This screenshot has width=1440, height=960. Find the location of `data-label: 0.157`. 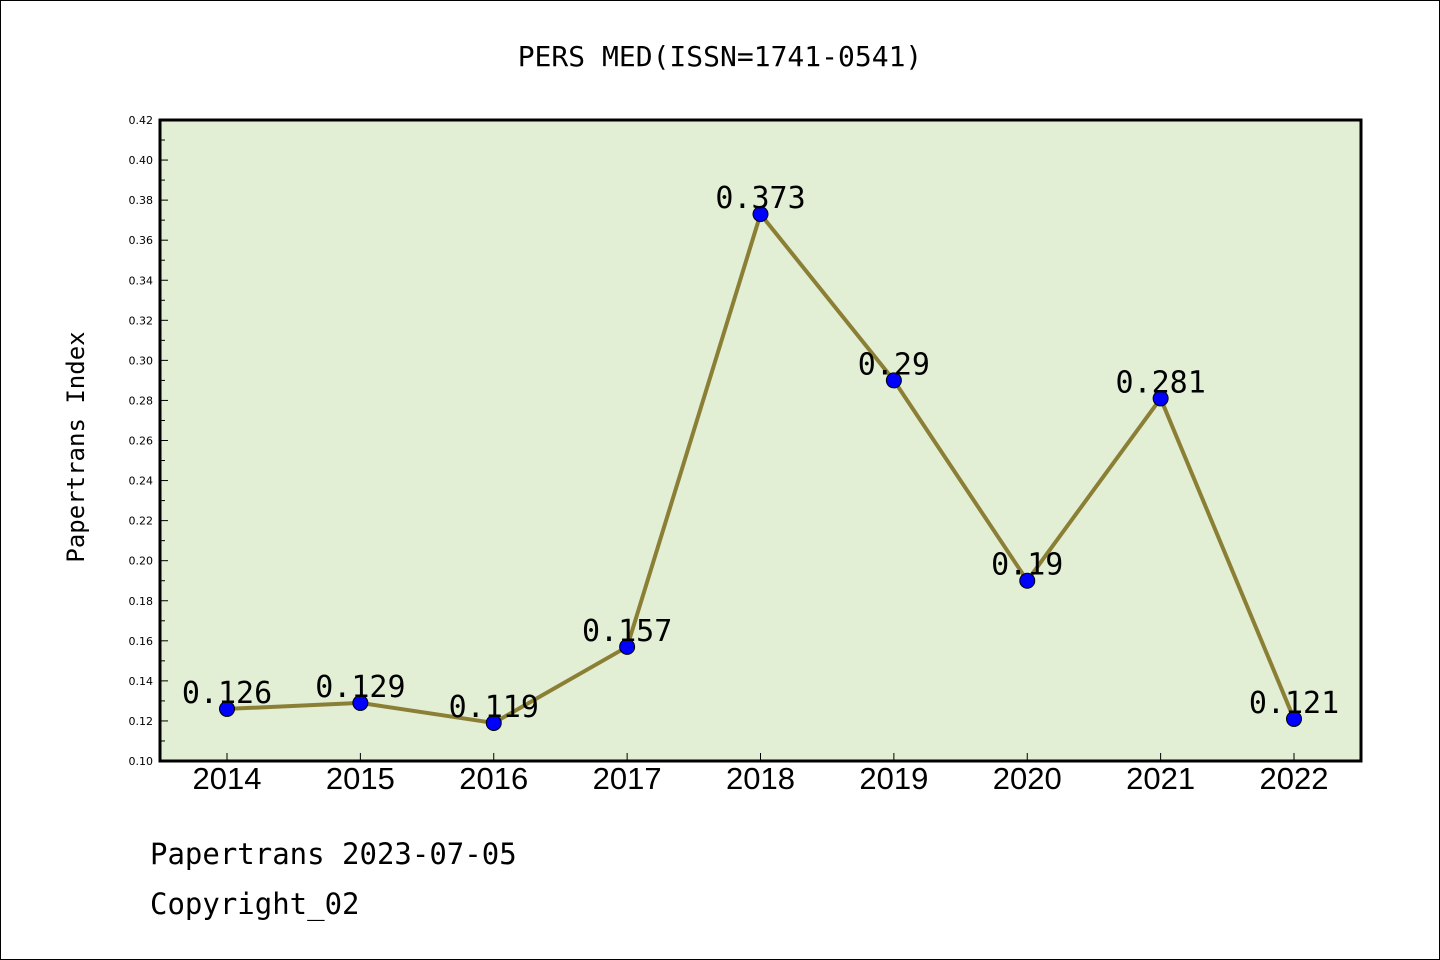

data-label: 0.157 is located at coordinates (627, 631).